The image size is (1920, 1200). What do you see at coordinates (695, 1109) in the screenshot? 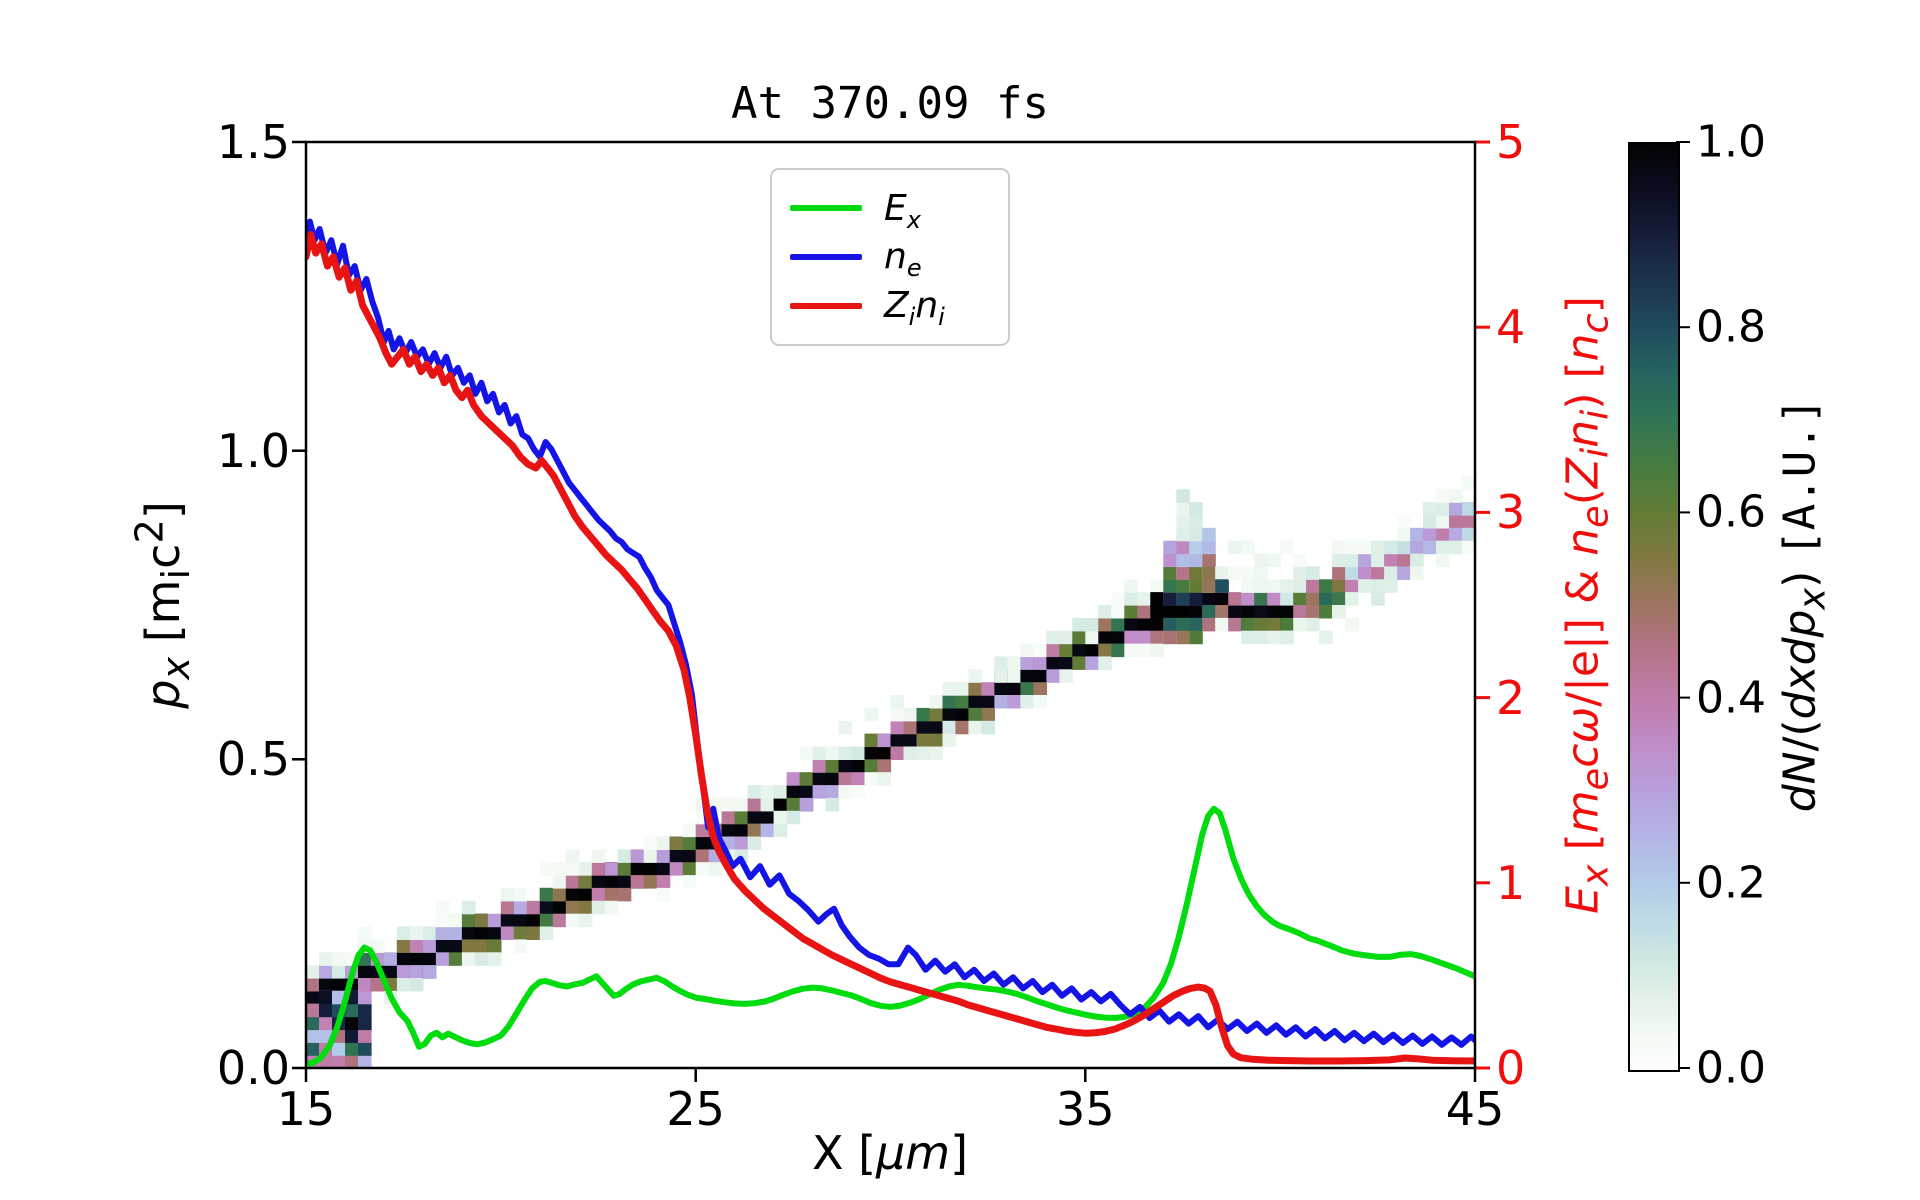
I see `x-tick-label: 25` at bounding box center [695, 1109].